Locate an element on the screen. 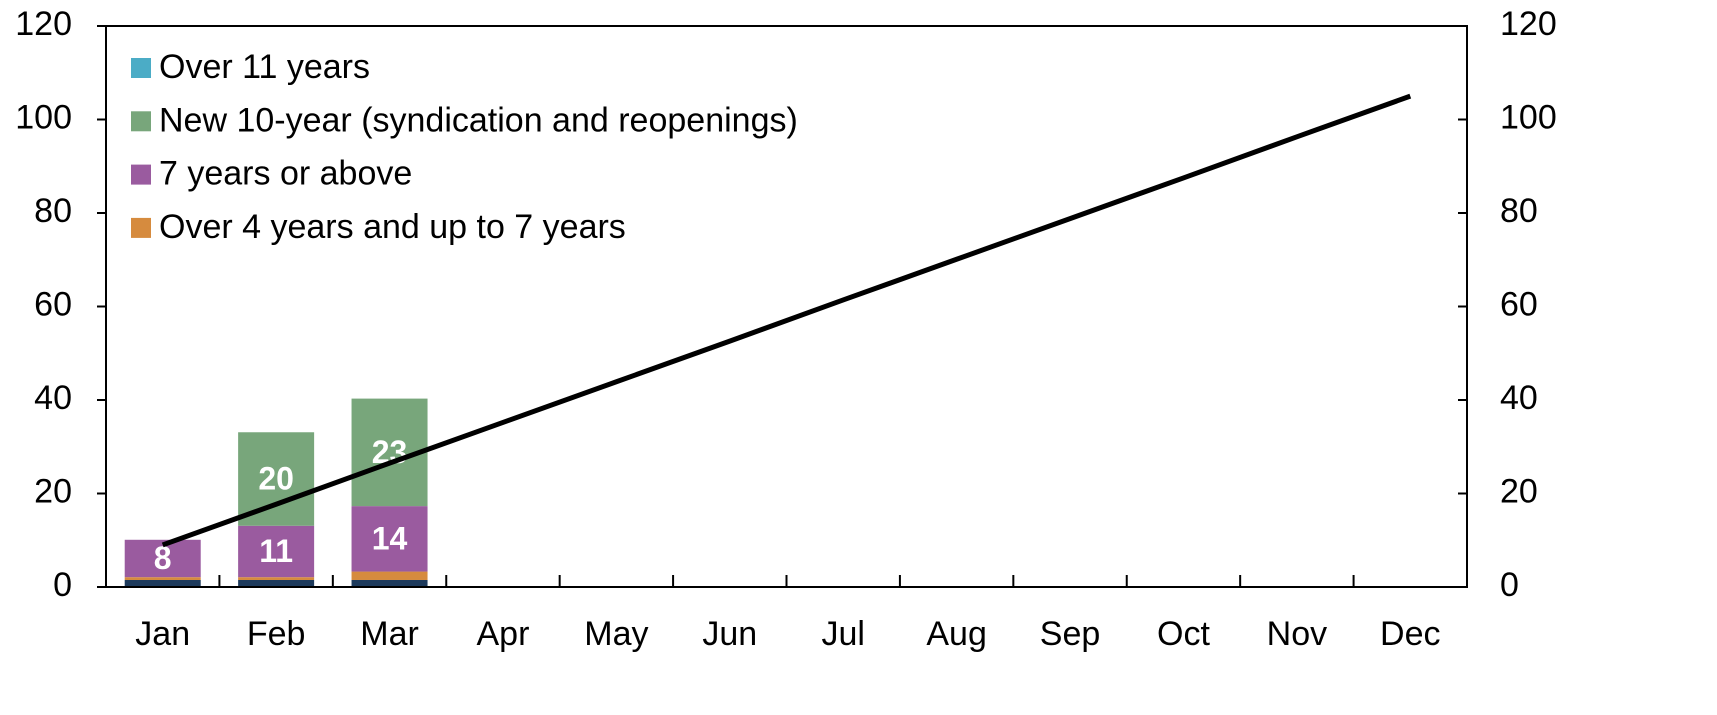  y2-tick-label: 40 is located at coordinates (1519, 398).